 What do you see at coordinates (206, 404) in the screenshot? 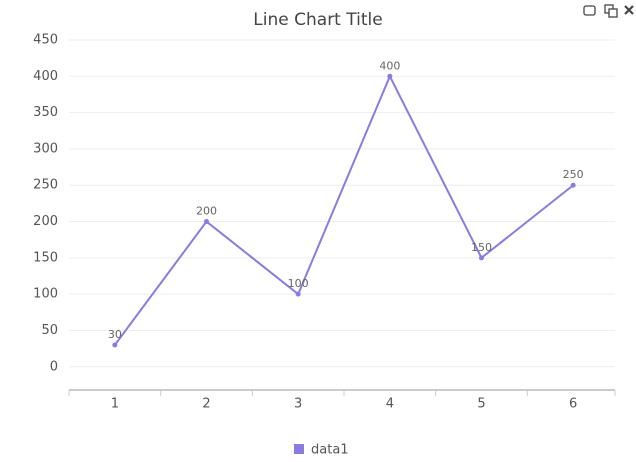
I see `x-tick-label: 2` at bounding box center [206, 404].